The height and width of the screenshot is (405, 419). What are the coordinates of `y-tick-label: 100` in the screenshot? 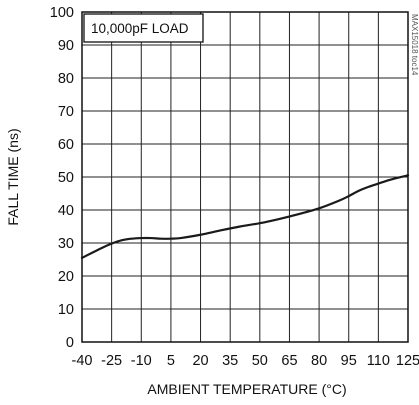 It's located at (62, 13).